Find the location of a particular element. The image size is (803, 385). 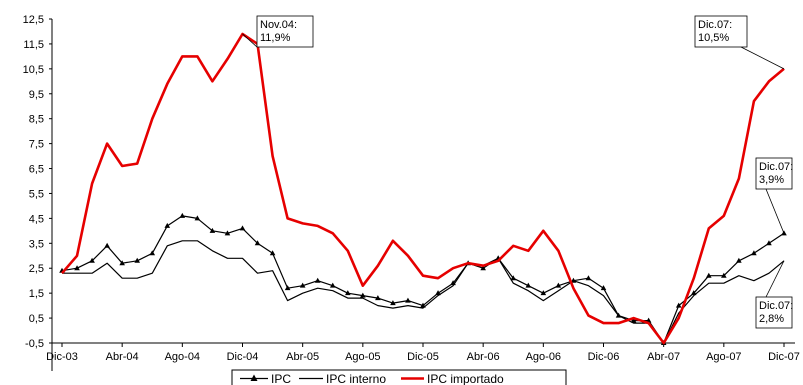

y-tick-label: 9,5 is located at coordinates (36, 95).